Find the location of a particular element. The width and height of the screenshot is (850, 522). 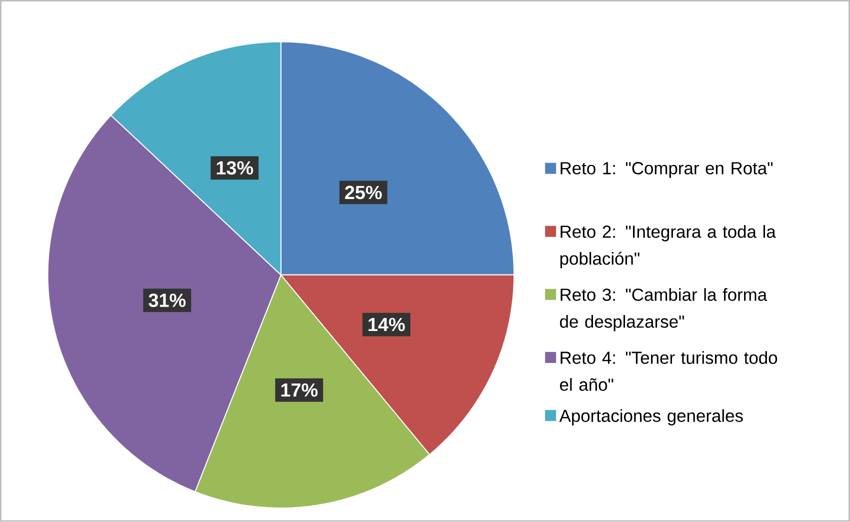

data-label: 25% is located at coordinates (363, 193).